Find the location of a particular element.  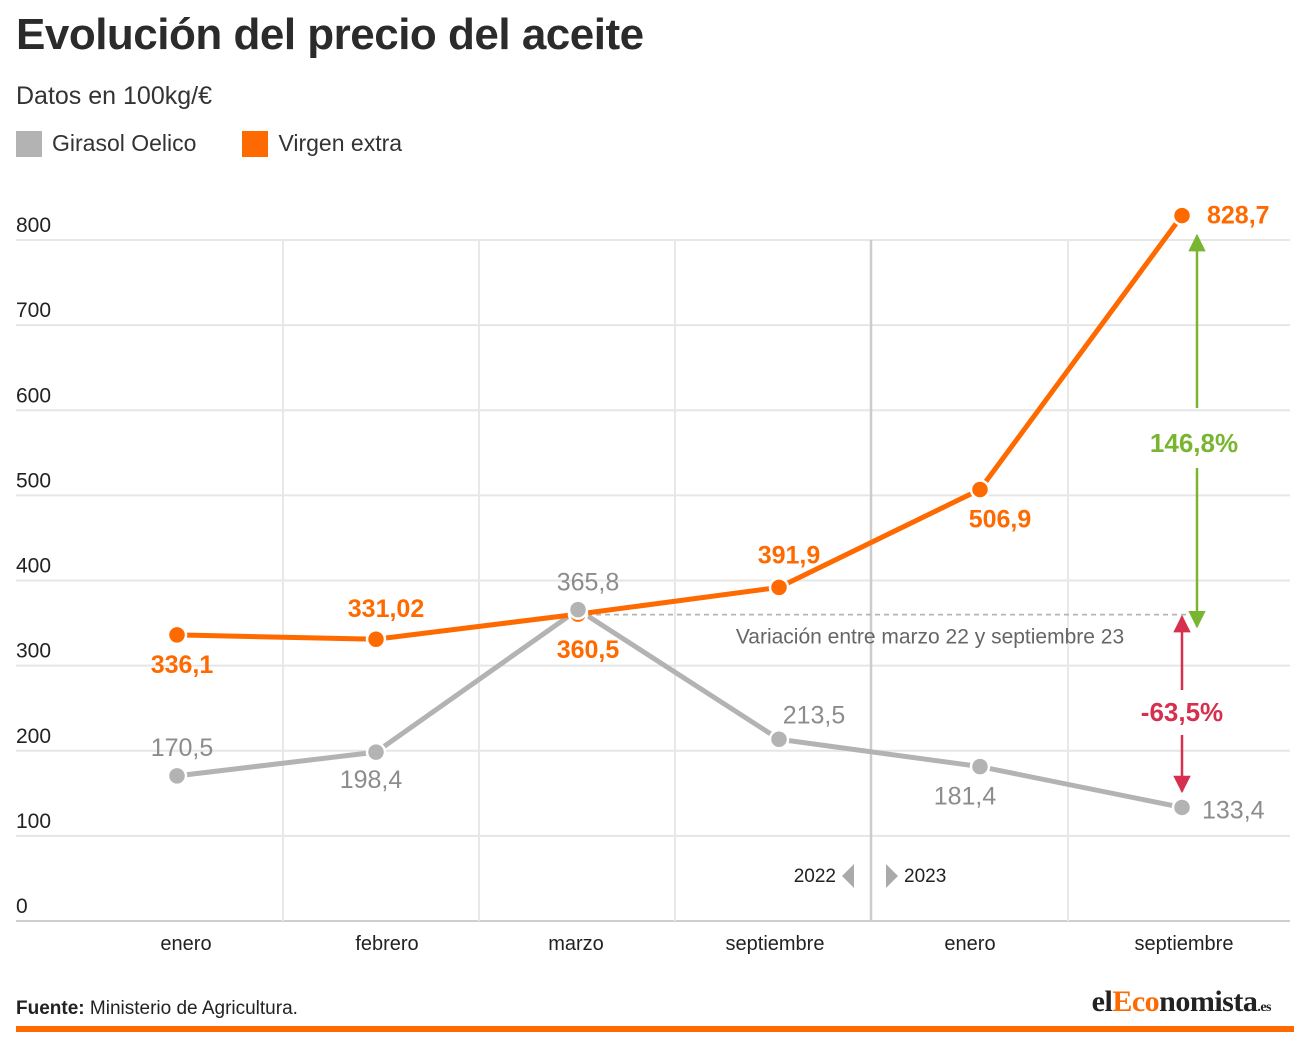

y-tick-label: 500 is located at coordinates (33, 480).